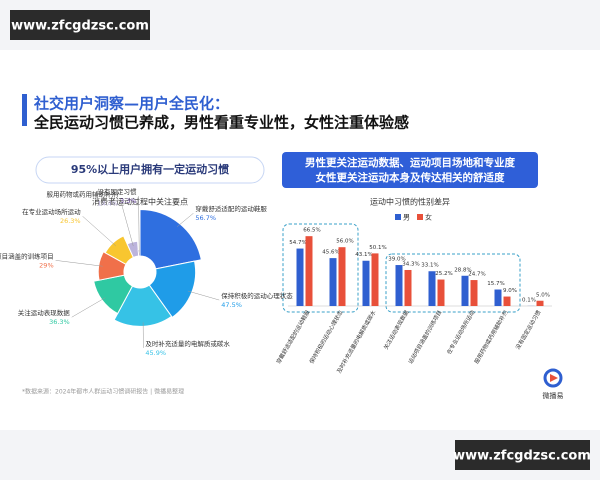 The height and width of the screenshot is (480, 600). Describe the element at coordinates (553, 395) in the screenshot. I see `logo-text: 微播易` at that location.